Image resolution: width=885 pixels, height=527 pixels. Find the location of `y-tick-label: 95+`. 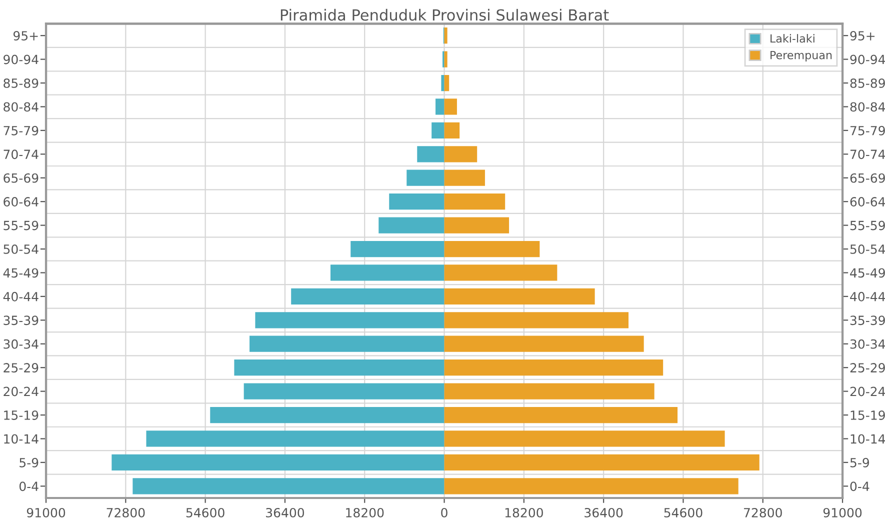

y-tick-label: 95+ is located at coordinates (862, 35).